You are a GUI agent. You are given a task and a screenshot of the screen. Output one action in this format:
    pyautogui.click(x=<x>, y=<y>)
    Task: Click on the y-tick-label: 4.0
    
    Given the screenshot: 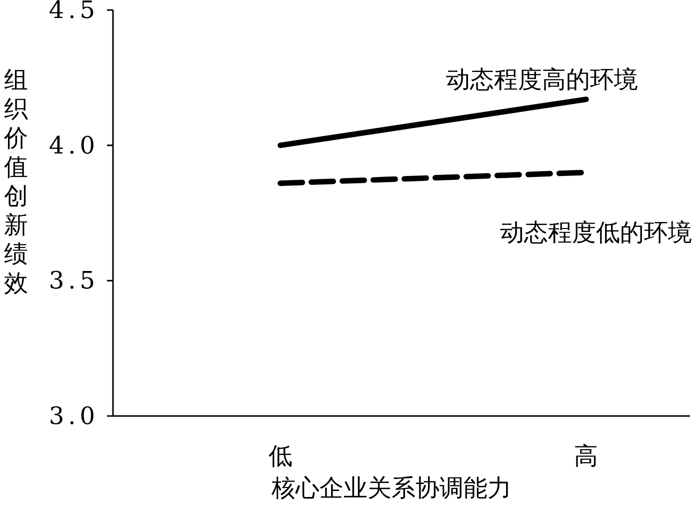 What is the action you would take?
    pyautogui.click(x=73, y=145)
    